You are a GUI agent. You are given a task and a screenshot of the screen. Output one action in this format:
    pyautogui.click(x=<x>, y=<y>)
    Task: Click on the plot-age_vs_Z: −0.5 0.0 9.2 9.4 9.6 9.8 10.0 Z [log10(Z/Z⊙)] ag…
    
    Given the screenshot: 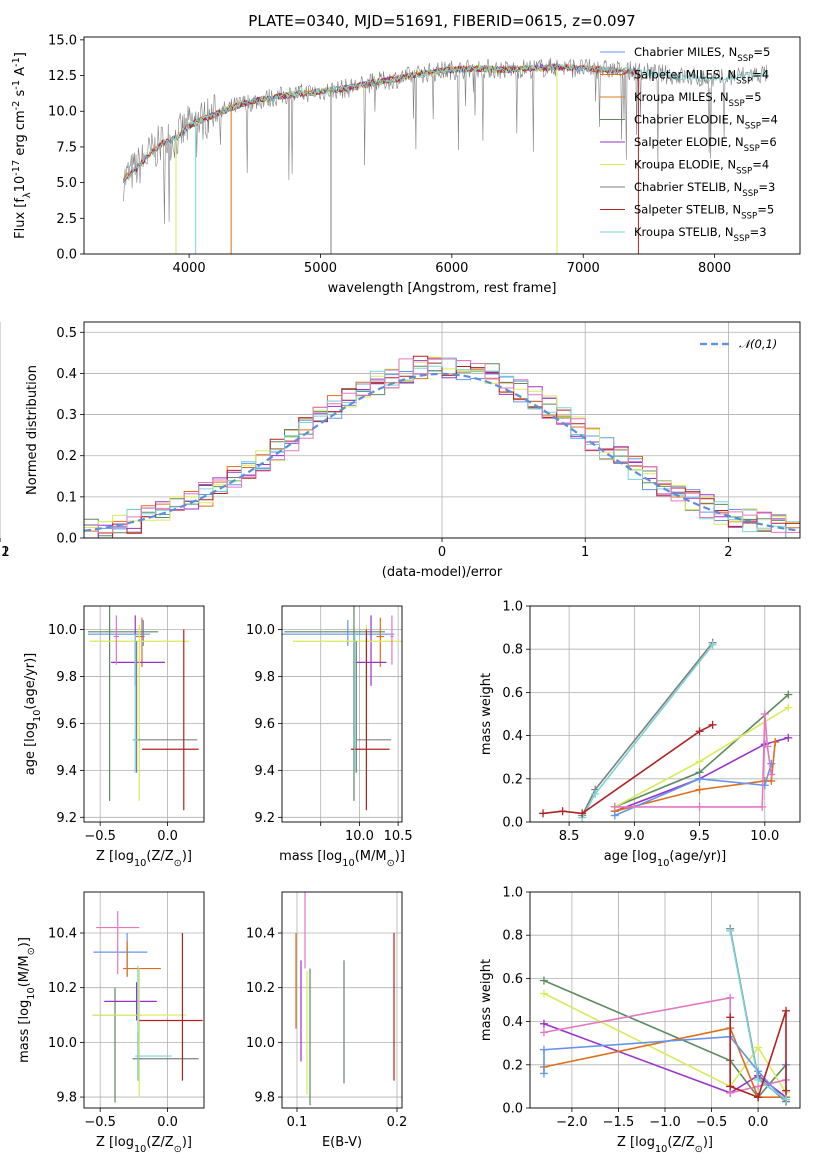 What is the action you would take?
    pyautogui.click(x=114, y=737)
    